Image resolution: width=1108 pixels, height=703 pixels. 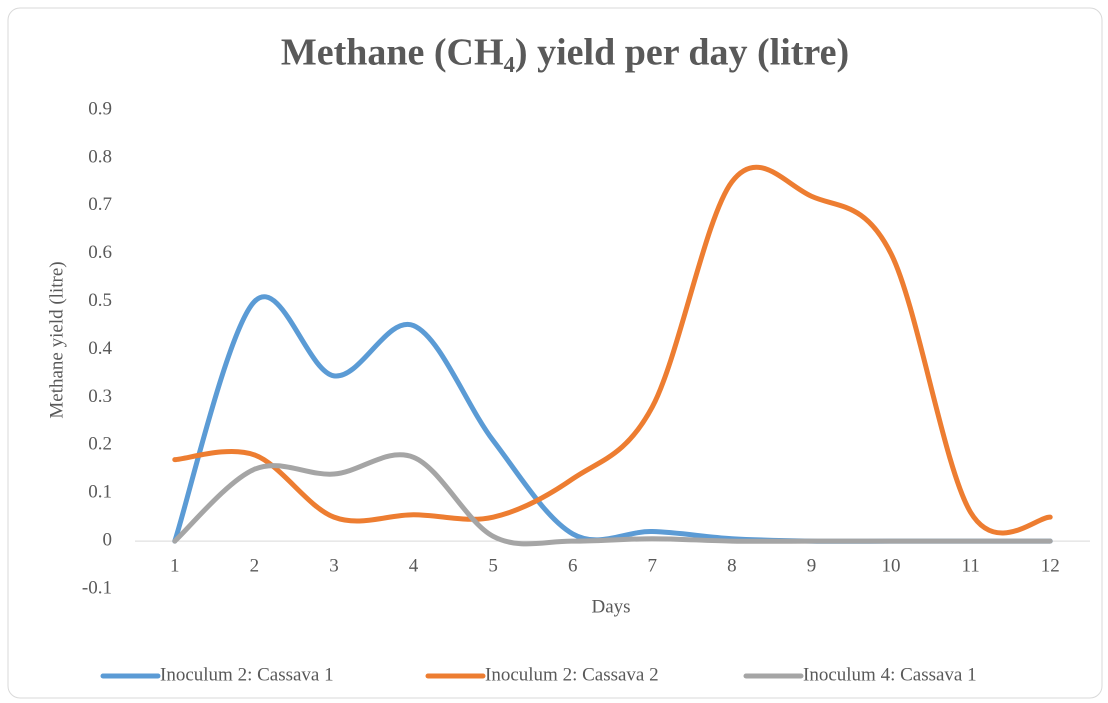 What do you see at coordinates (970, 565) in the screenshot?
I see `x-tick-label: 11` at bounding box center [970, 565].